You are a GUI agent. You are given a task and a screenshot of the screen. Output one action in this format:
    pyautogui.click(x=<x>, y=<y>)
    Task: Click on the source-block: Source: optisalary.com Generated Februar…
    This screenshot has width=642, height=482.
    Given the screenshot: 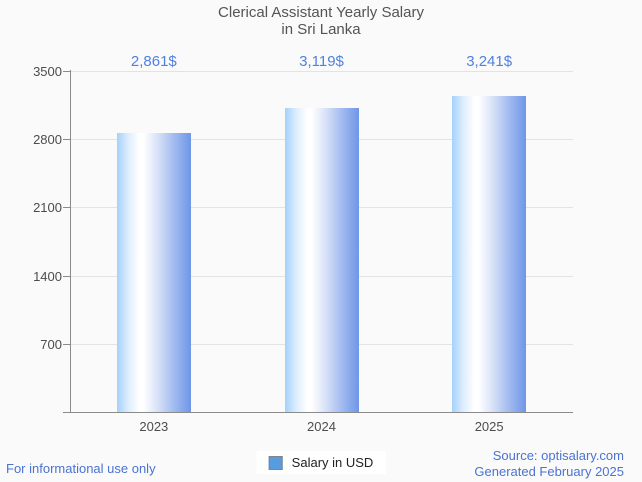 What is the action you would take?
    pyautogui.click(x=549, y=464)
    